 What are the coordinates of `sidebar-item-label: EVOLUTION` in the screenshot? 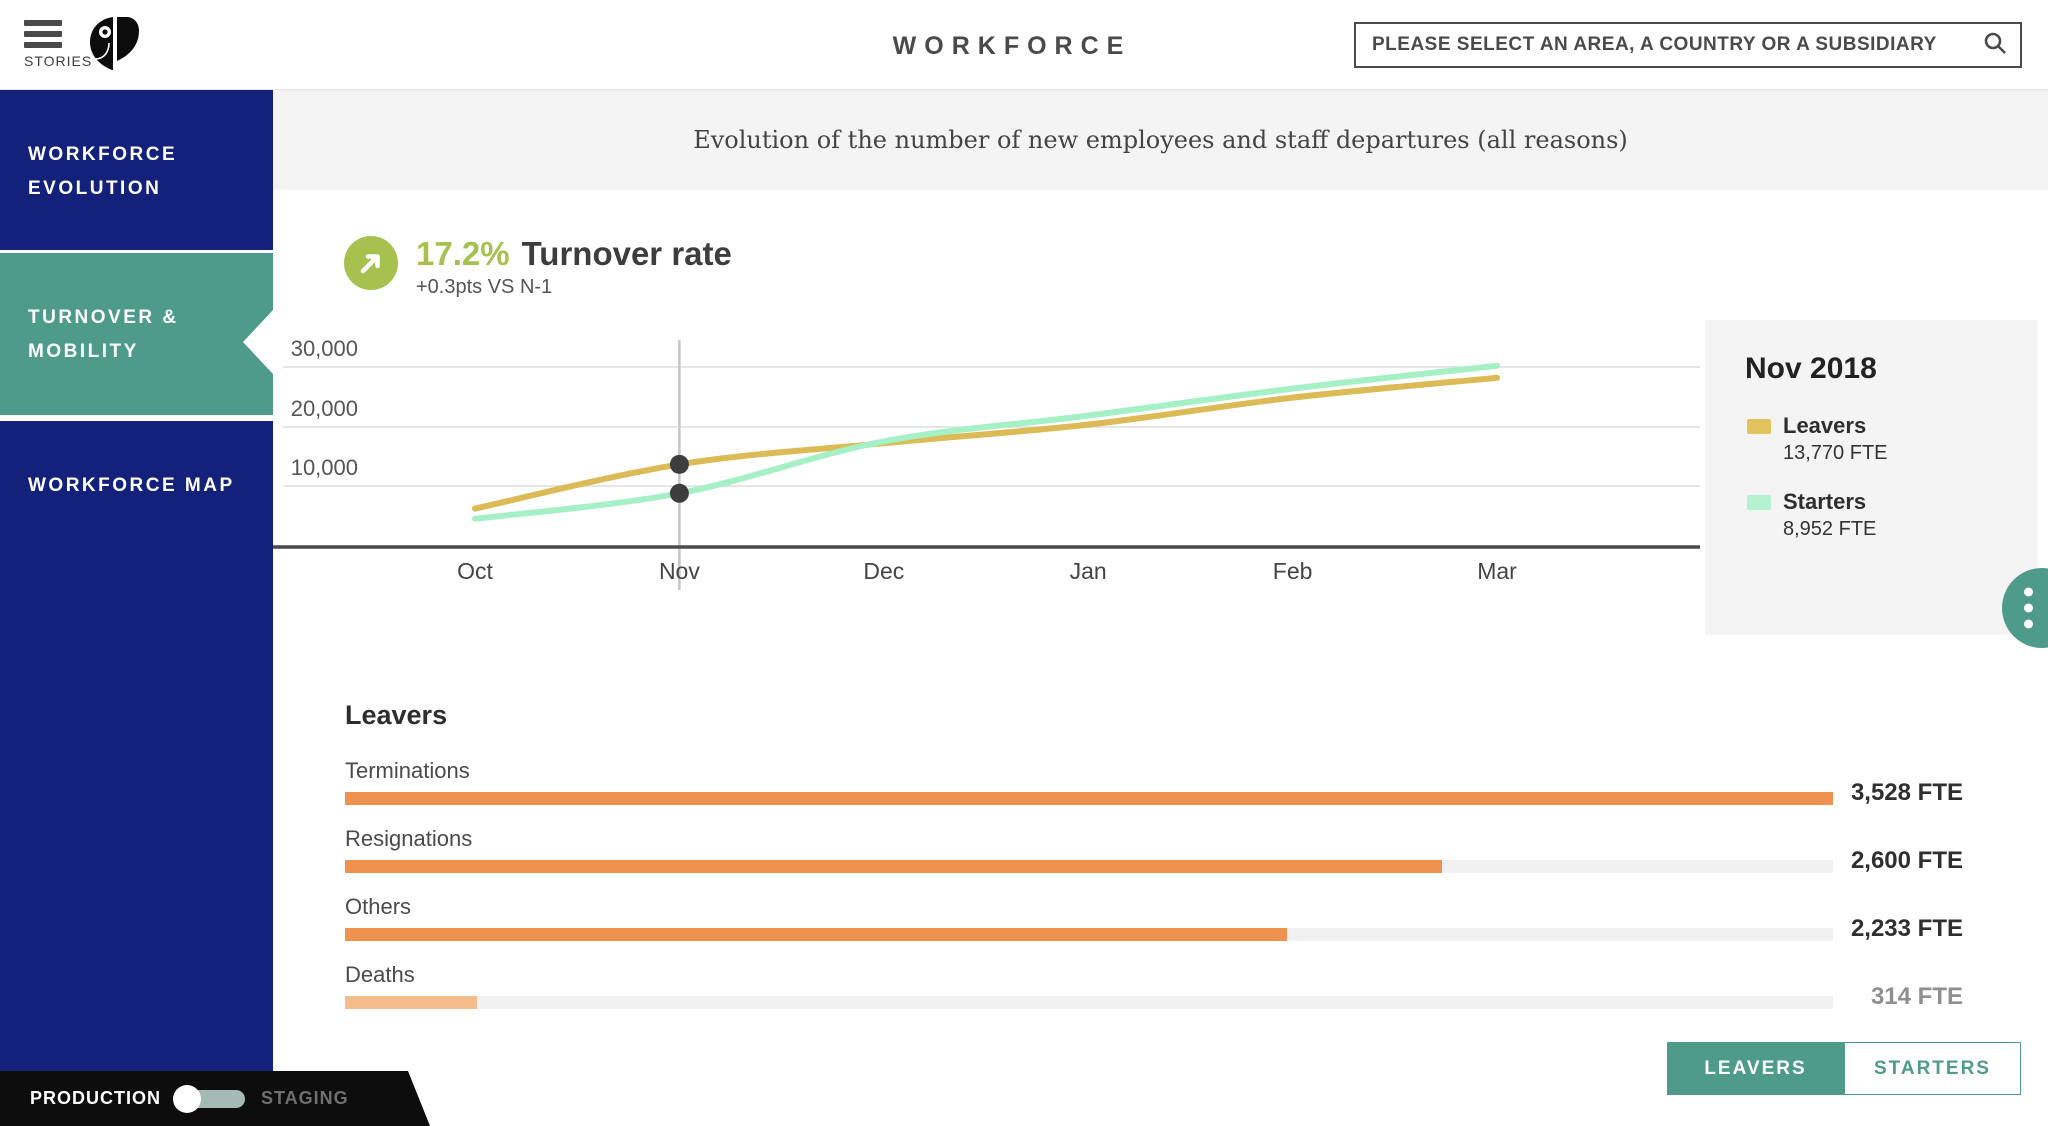 It's located at (95, 188).